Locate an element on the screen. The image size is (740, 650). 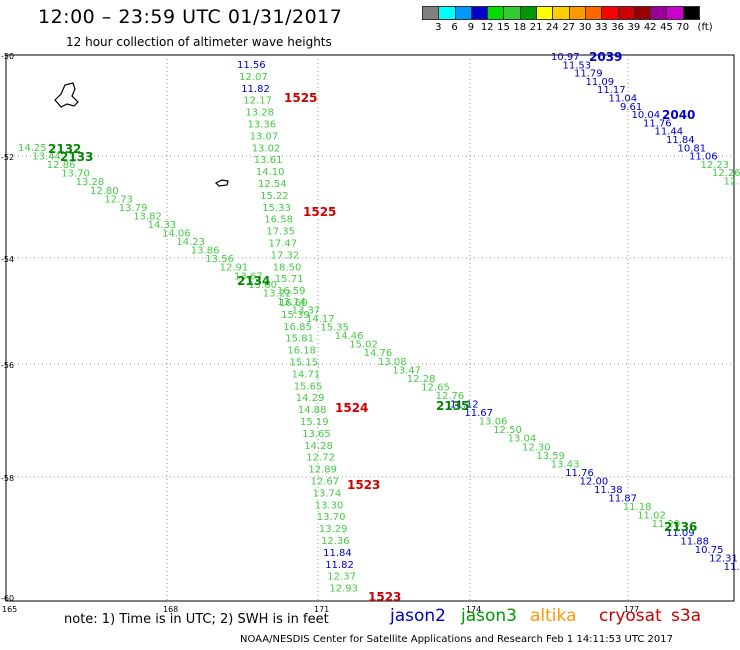
track-value-label: 11.20 is located at coordinates (666, 524).